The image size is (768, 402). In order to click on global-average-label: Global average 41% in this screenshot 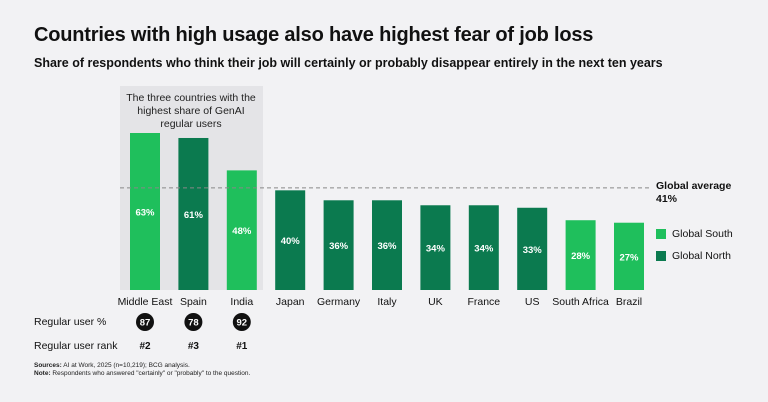, I will do `click(693, 193)`.